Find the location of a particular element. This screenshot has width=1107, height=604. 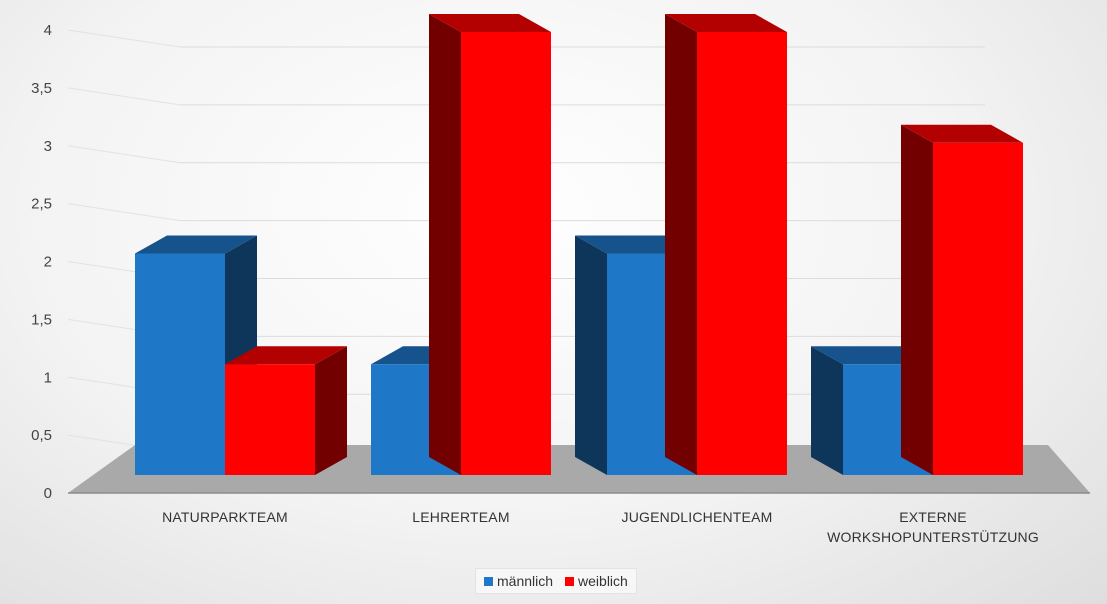

bar-weiblich-jugendlichenteam-front is located at coordinates (742, 253).